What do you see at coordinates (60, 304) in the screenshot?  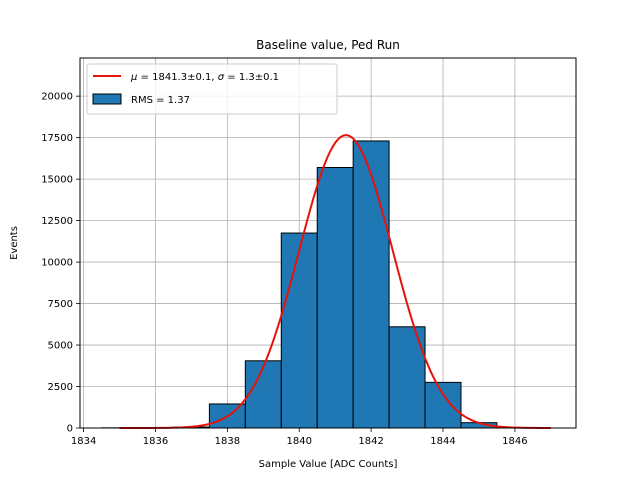 I see `y-tick-label: 7500` at bounding box center [60, 304].